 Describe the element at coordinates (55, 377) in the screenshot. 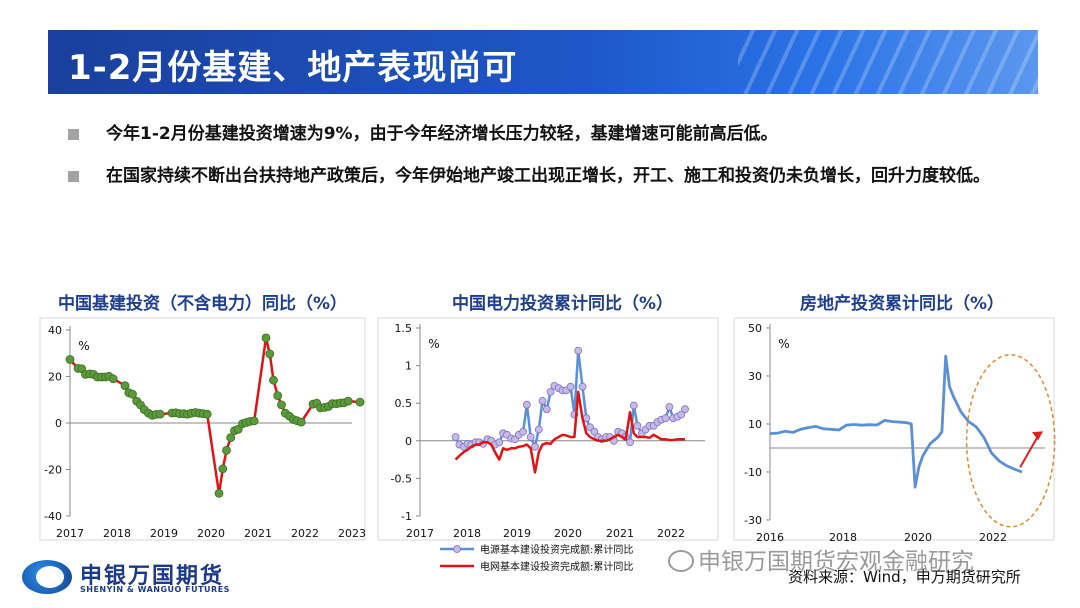

I see `chart1-y-tick-label: 20` at that location.